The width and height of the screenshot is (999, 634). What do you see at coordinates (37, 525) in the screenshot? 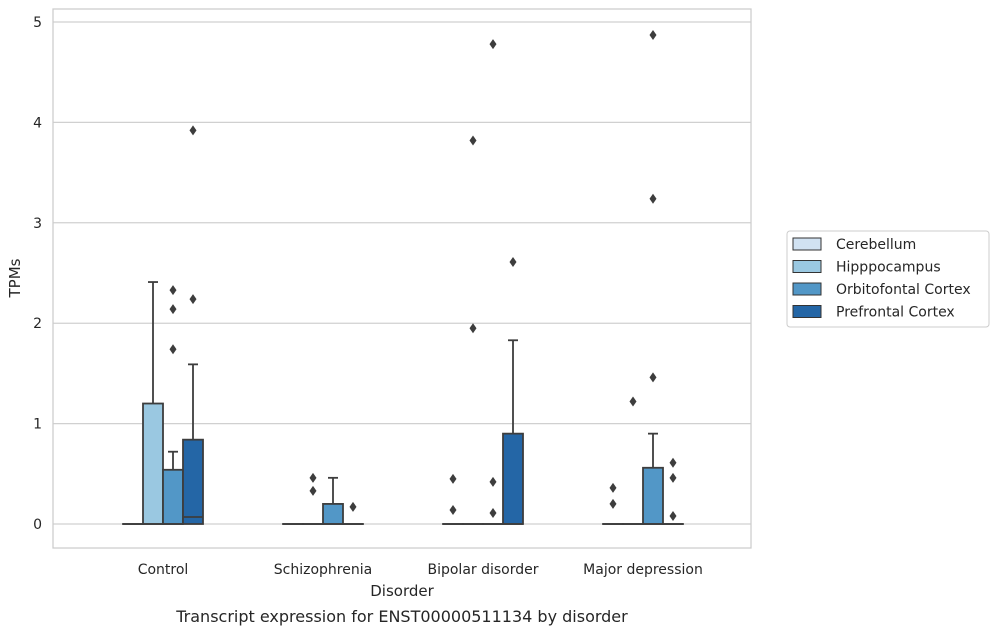
I see `y-tick-label: 0` at bounding box center [37, 525].